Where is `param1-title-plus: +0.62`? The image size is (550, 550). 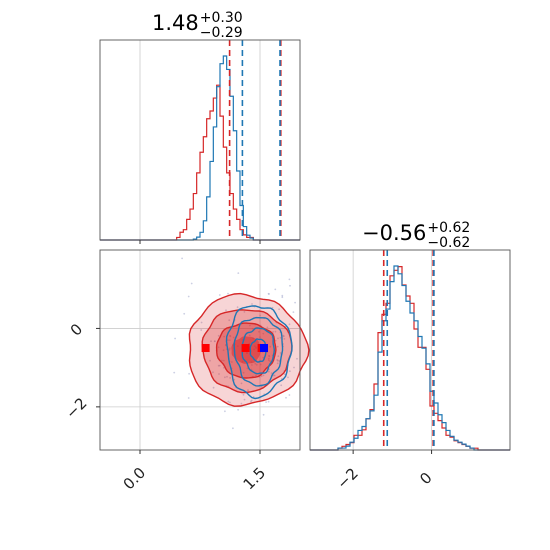 param1-title-plus: +0.62 is located at coordinates (448, 228).